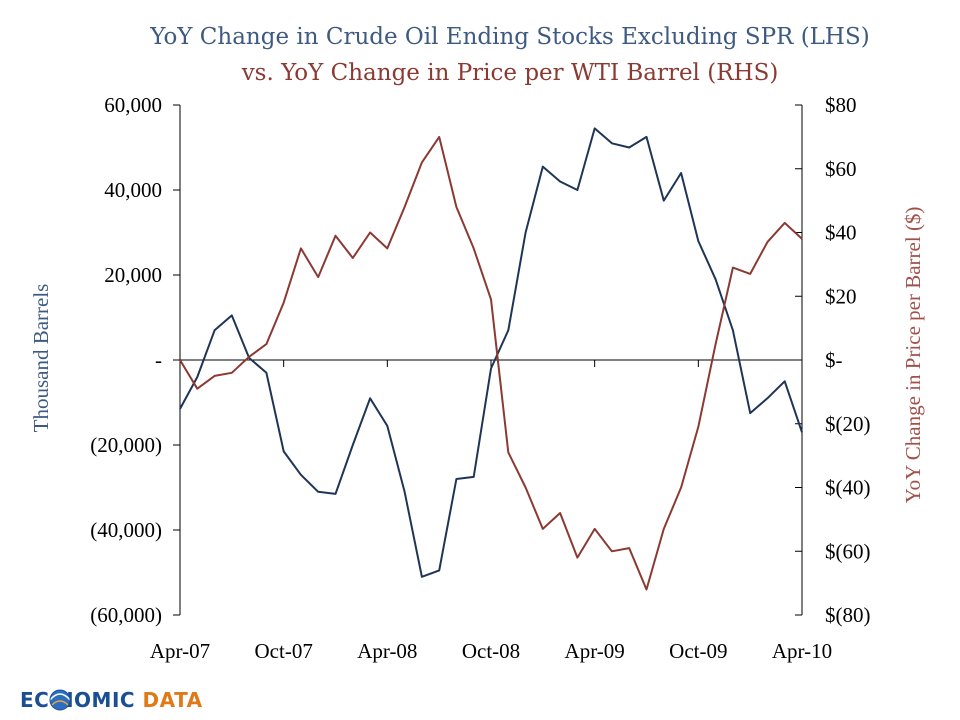  Describe the element at coordinates (841, 296) in the screenshot. I see `right-tick-label: $20` at that location.